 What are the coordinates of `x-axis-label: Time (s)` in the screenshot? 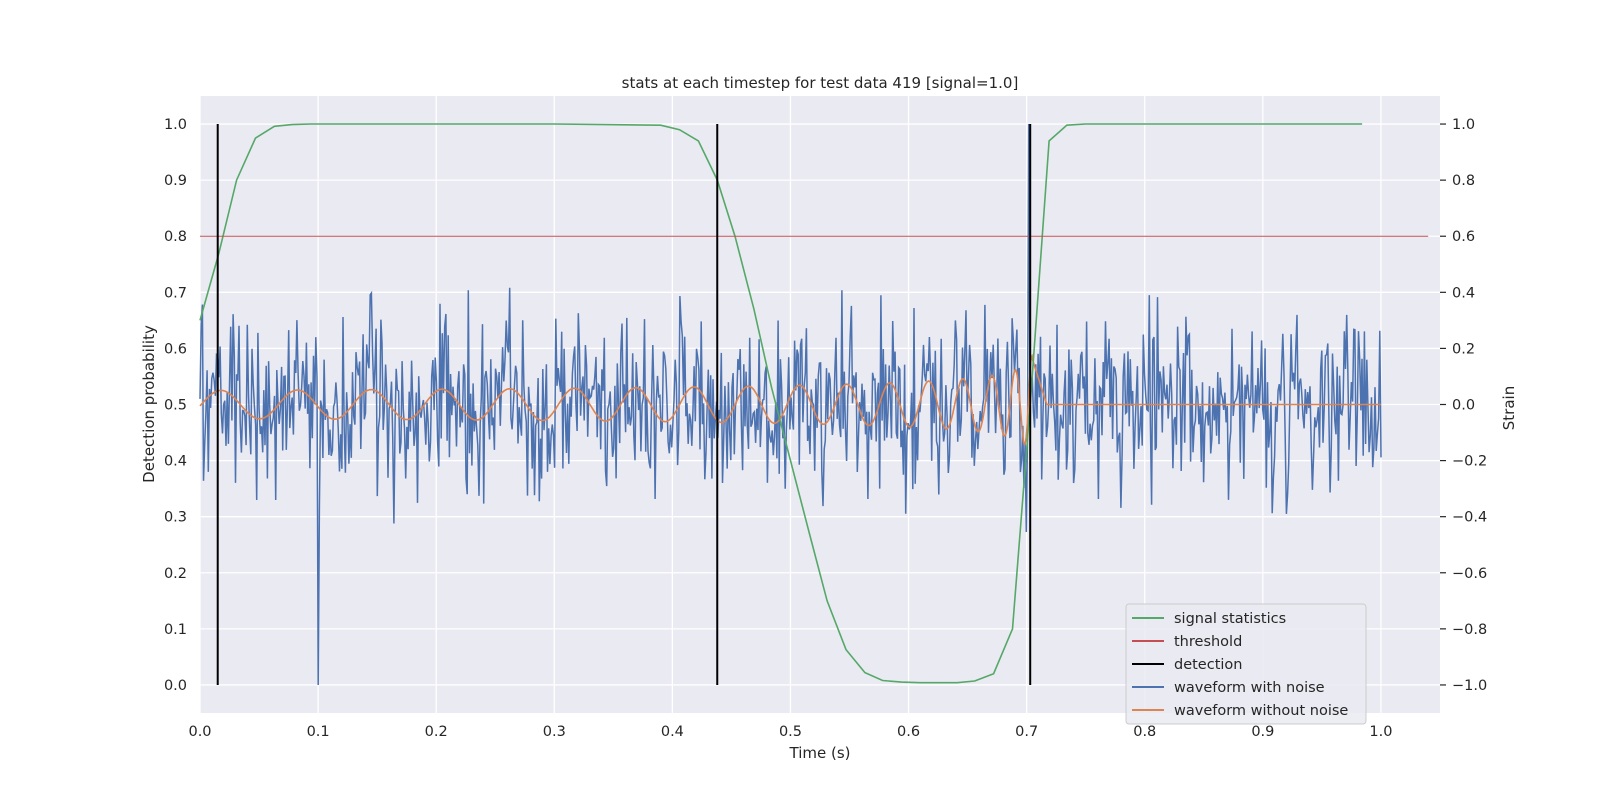 It's located at (820, 753).